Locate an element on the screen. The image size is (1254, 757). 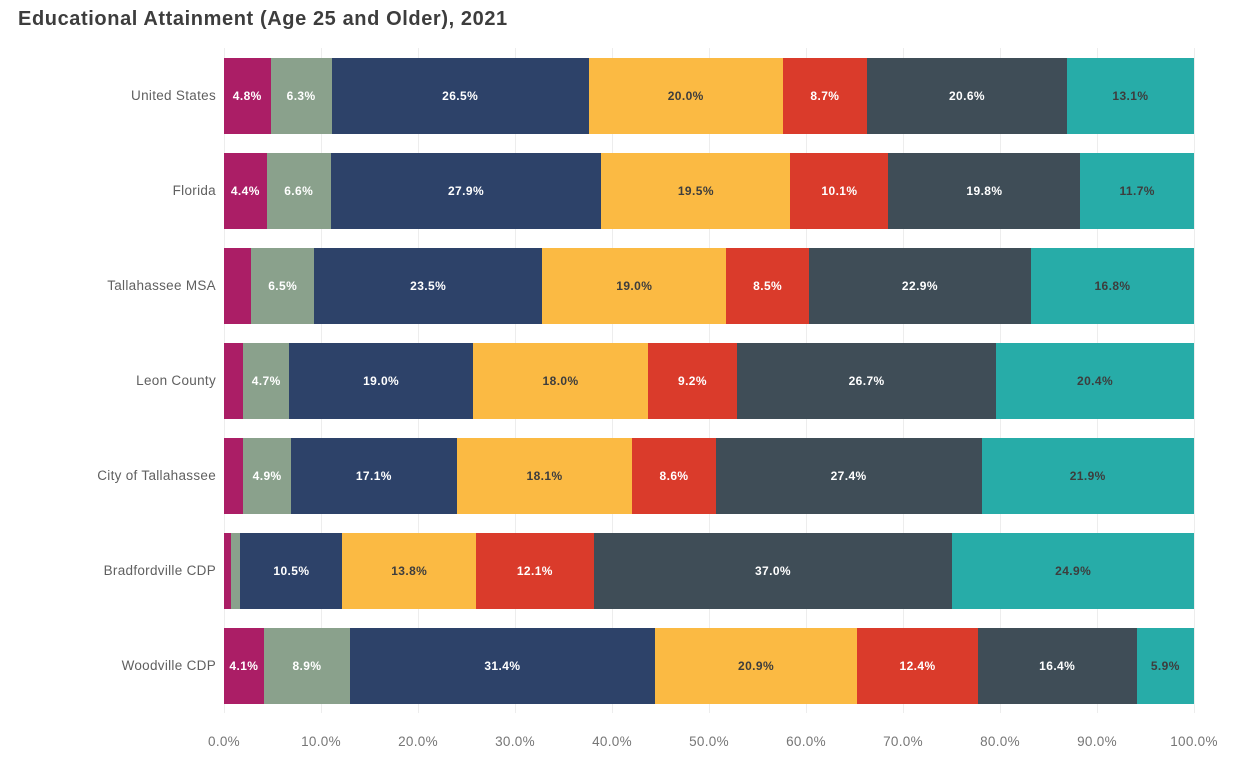
segment-value-label: 9.2% is located at coordinates (692, 380).